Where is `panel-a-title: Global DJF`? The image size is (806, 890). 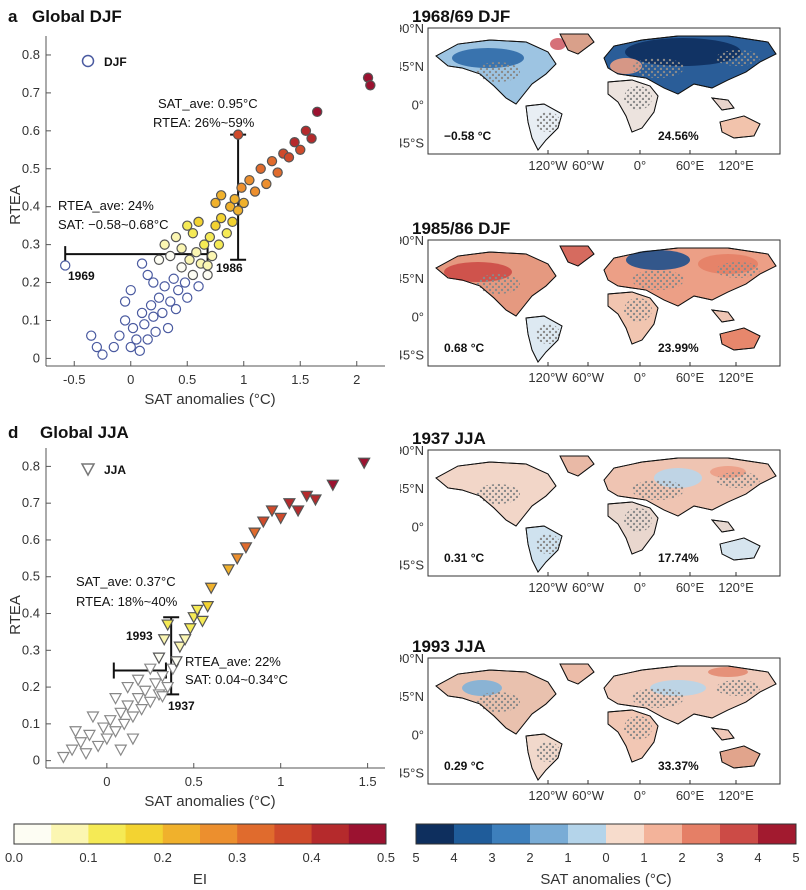 panel-a-title: Global DJF is located at coordinates (77, 16).